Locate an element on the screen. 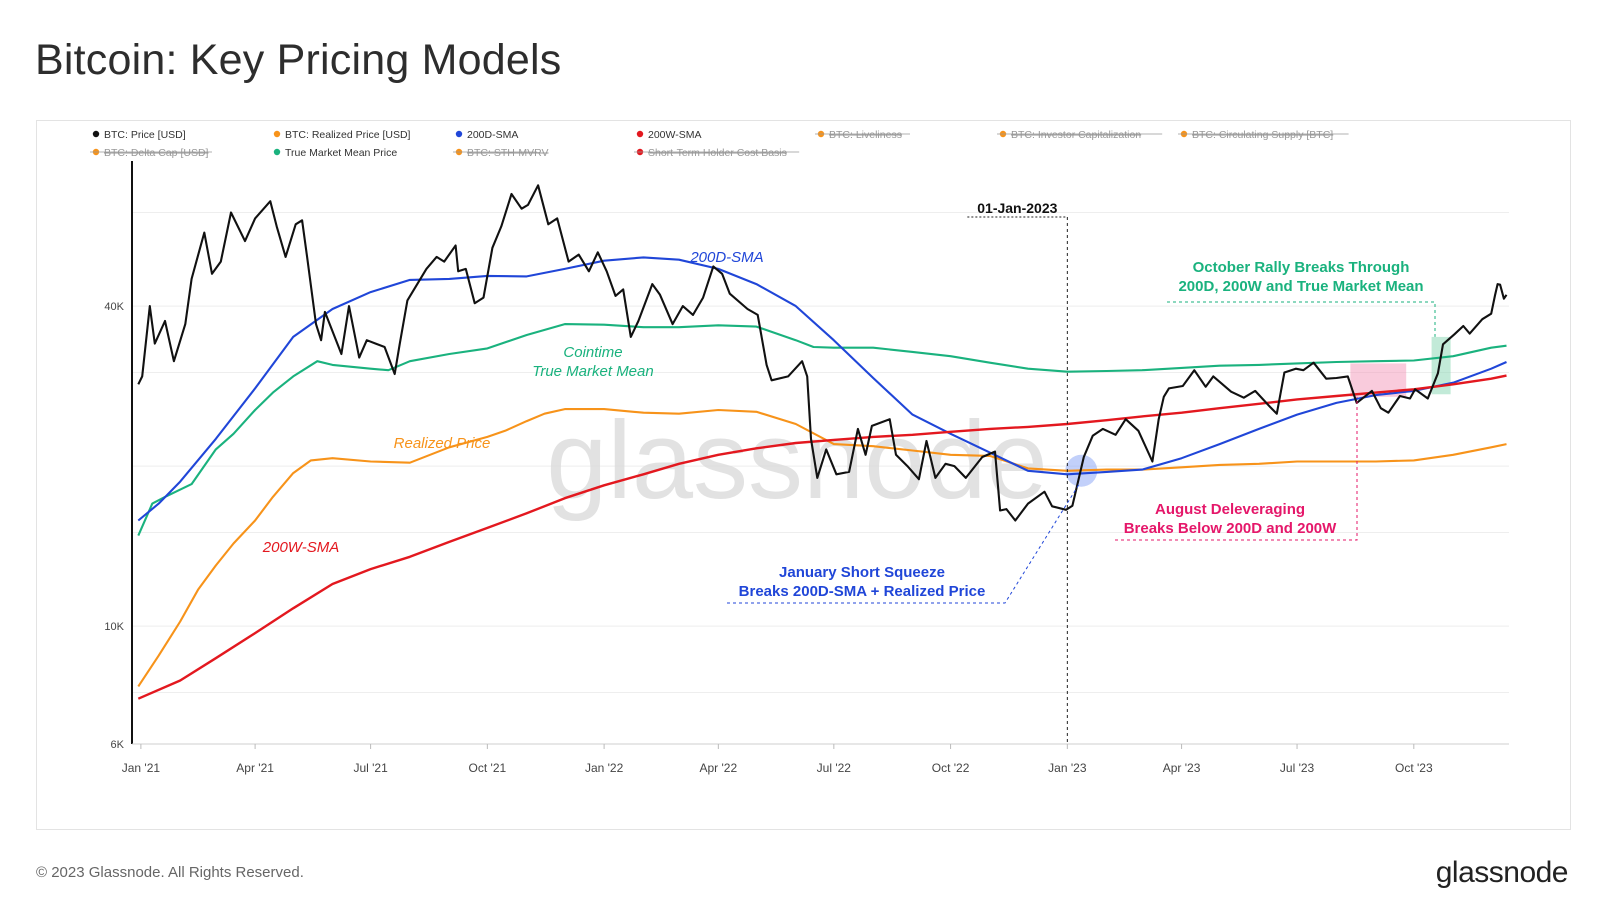 This screenshot has height=922, width=1600. series-annotation-label: Realized Price is located at coordinates (442, 443).